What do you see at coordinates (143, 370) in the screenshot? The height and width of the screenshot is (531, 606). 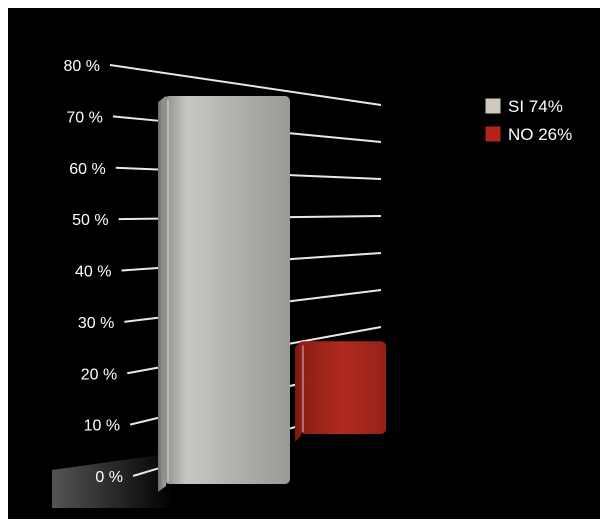 I see `gridline-20-left` at bounding box center [143, 370].